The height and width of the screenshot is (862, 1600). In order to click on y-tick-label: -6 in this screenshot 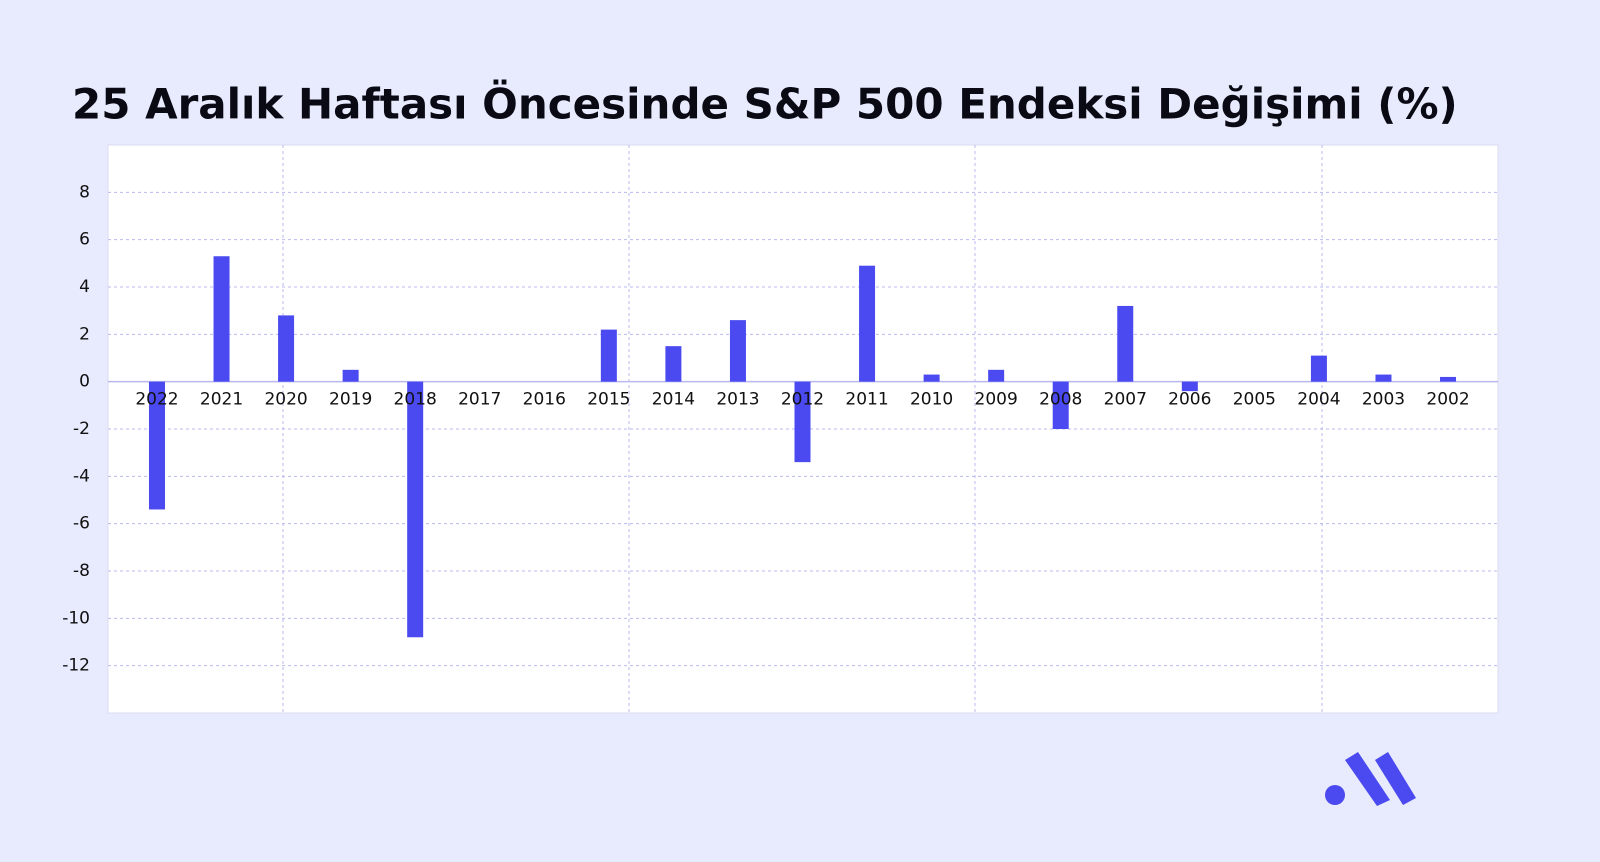, I will do `click(81, 524)`.